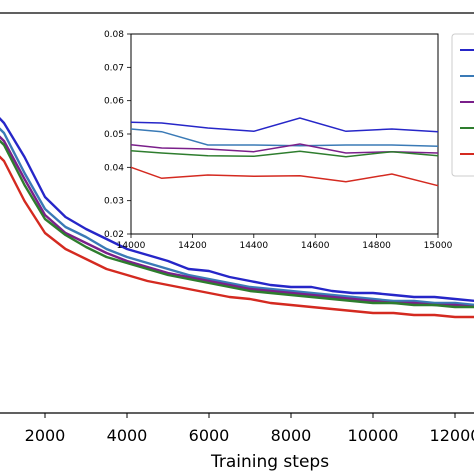 This screenshot has width=474, height=474. I want to click on main-x-tick-label: 4000, so click(127, 435).